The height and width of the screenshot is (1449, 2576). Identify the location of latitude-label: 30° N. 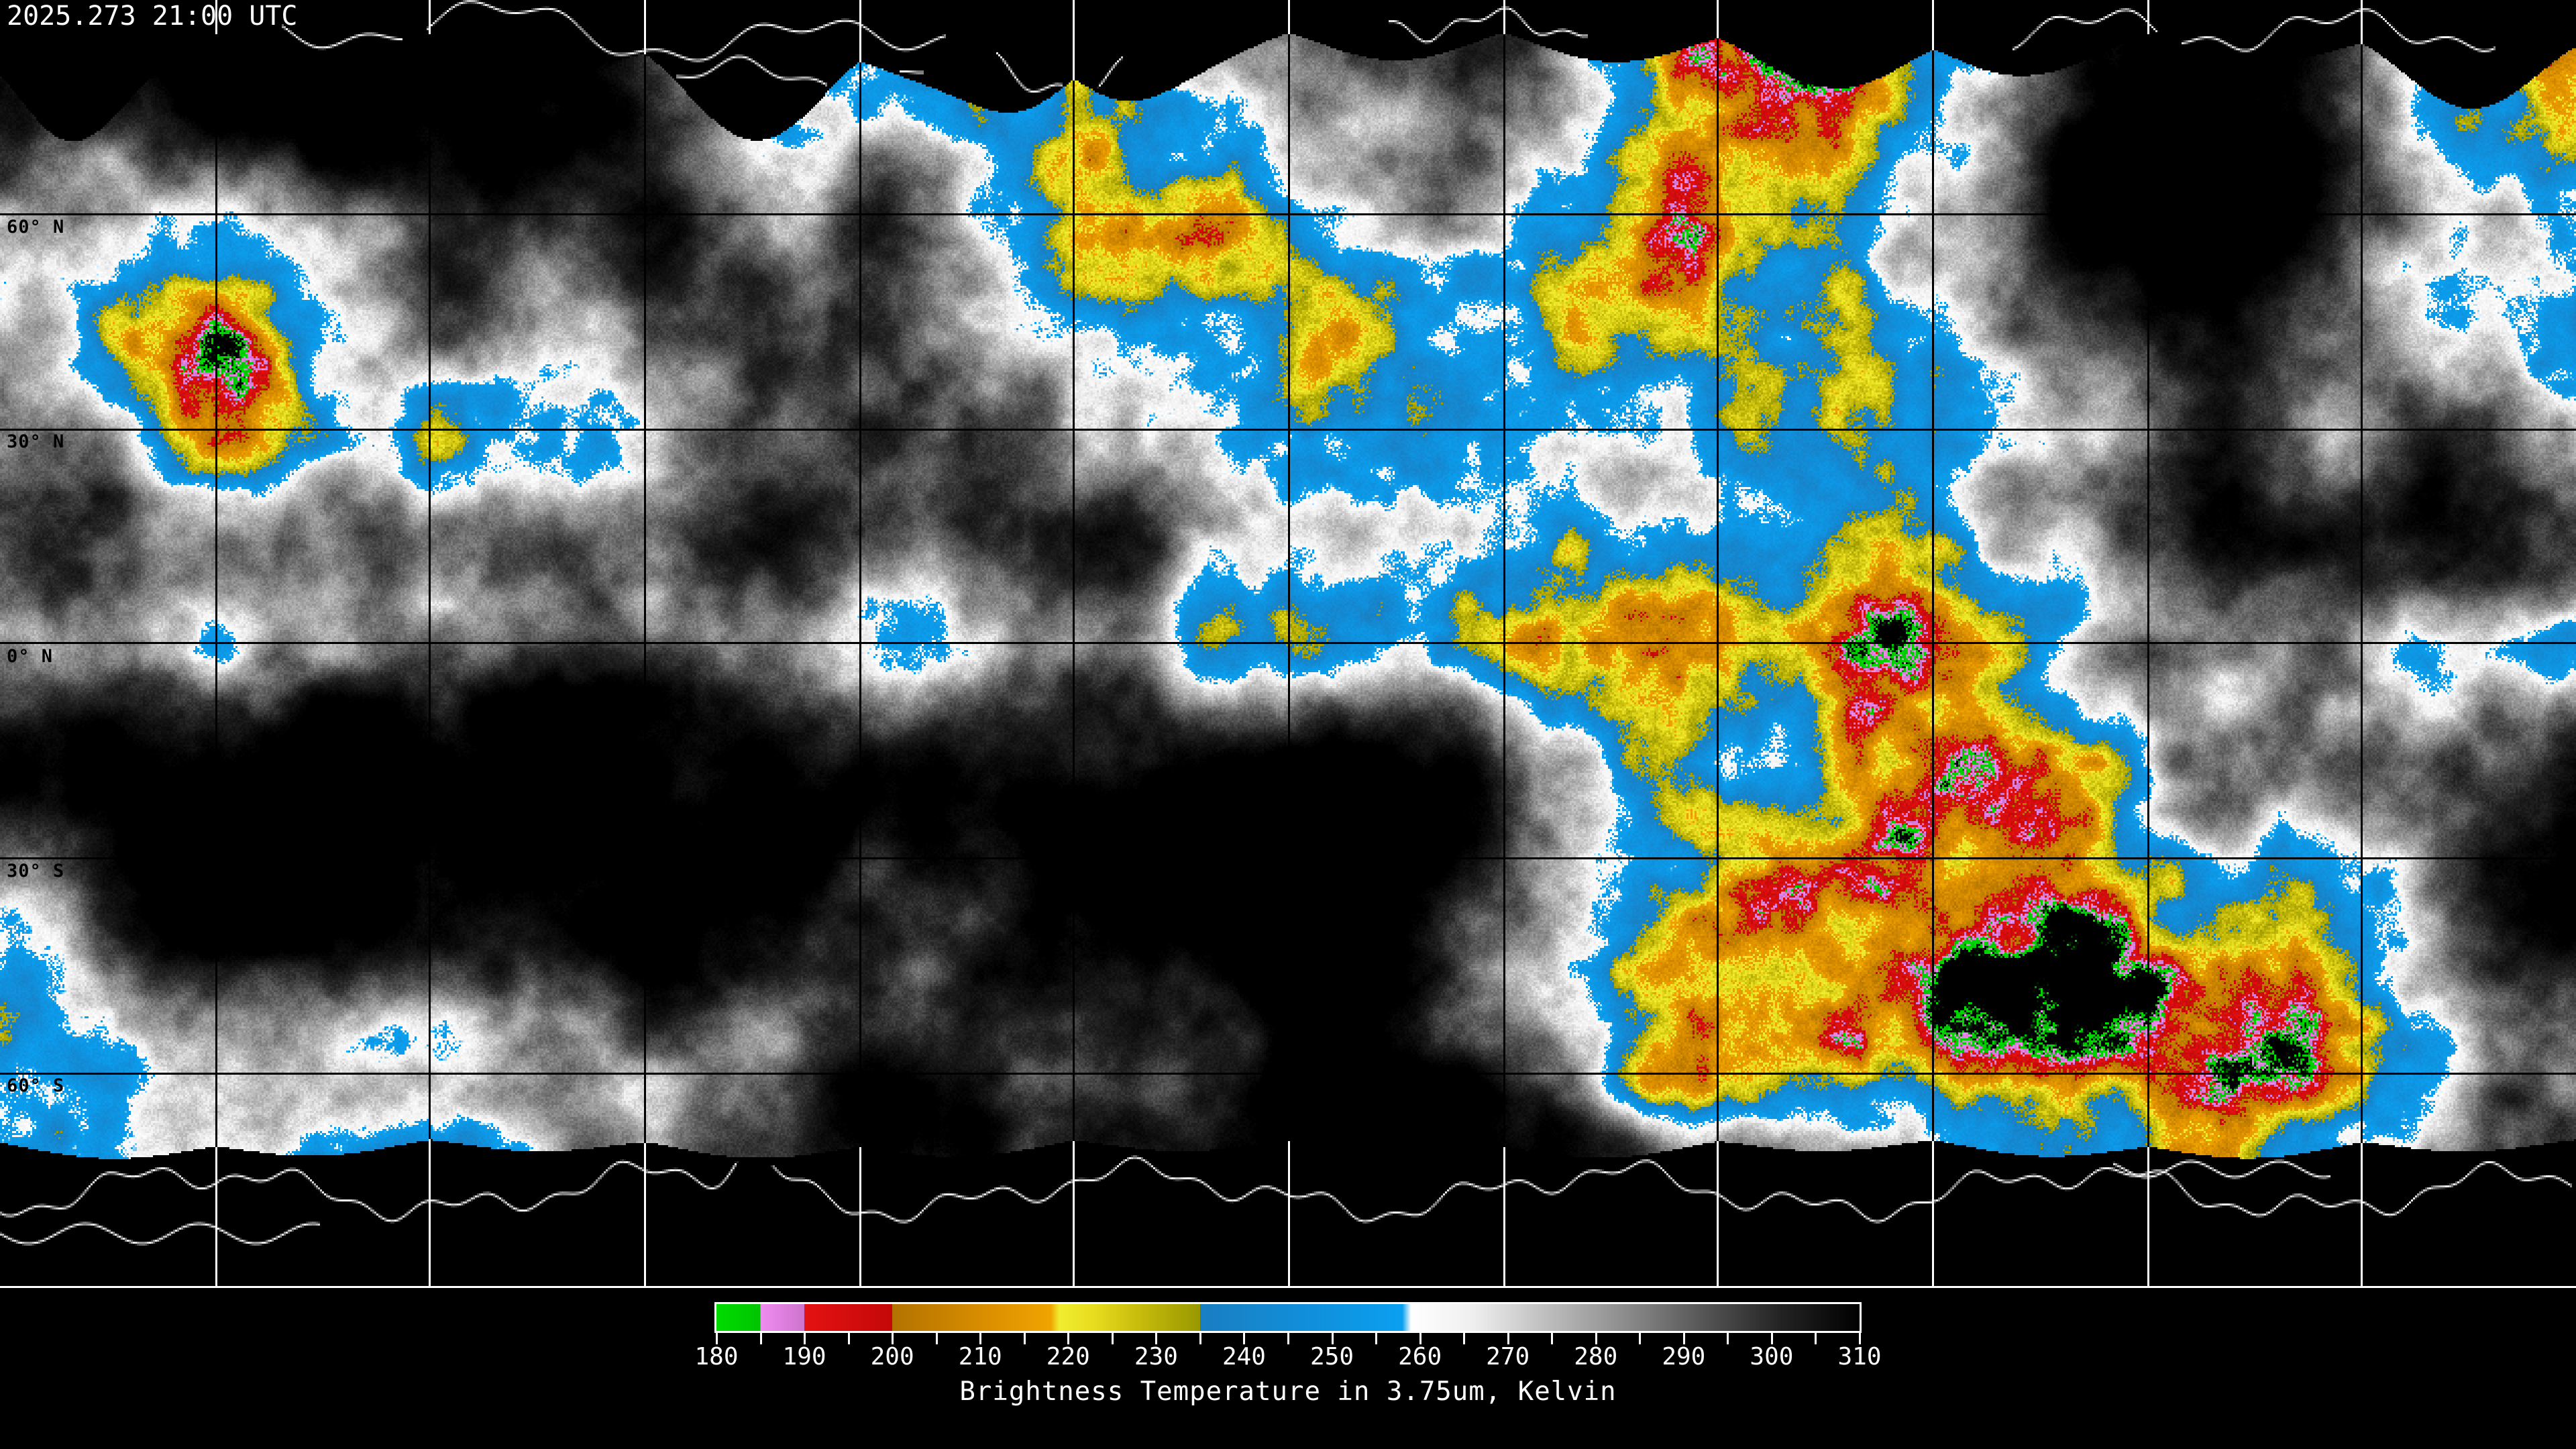
(36, 441).